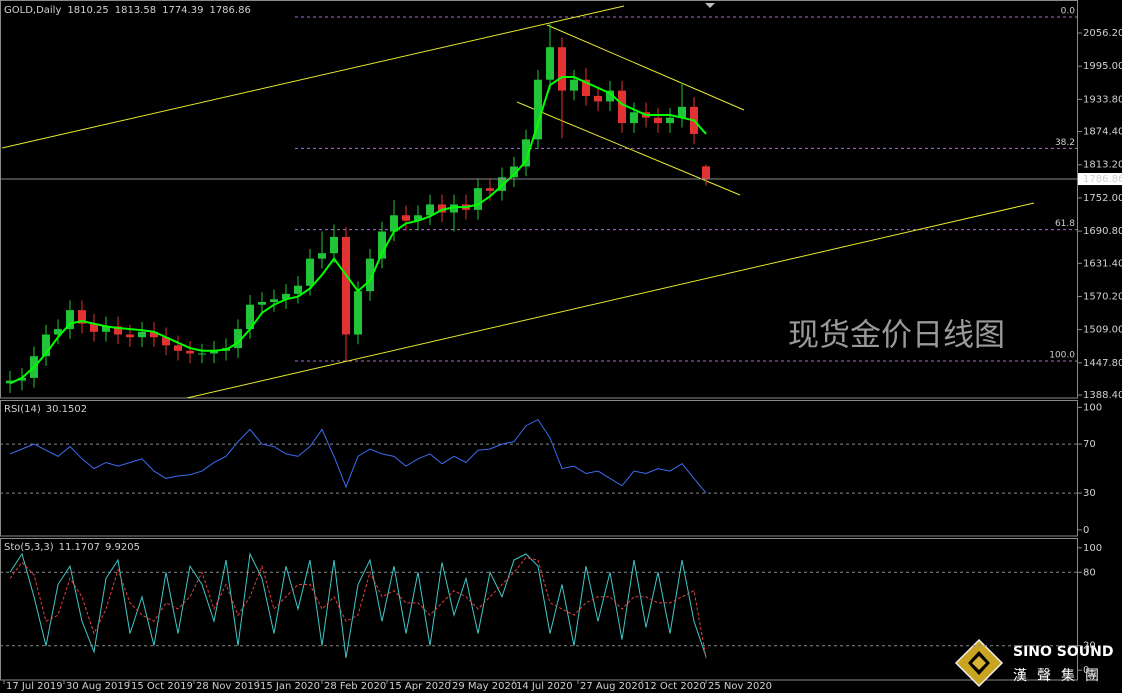 This screenshot has width=1122, height=693. Describe the element at coordinates (162, 686) in the screenshot. I see `x-tick-label: 15 Oct 2019` at that location.